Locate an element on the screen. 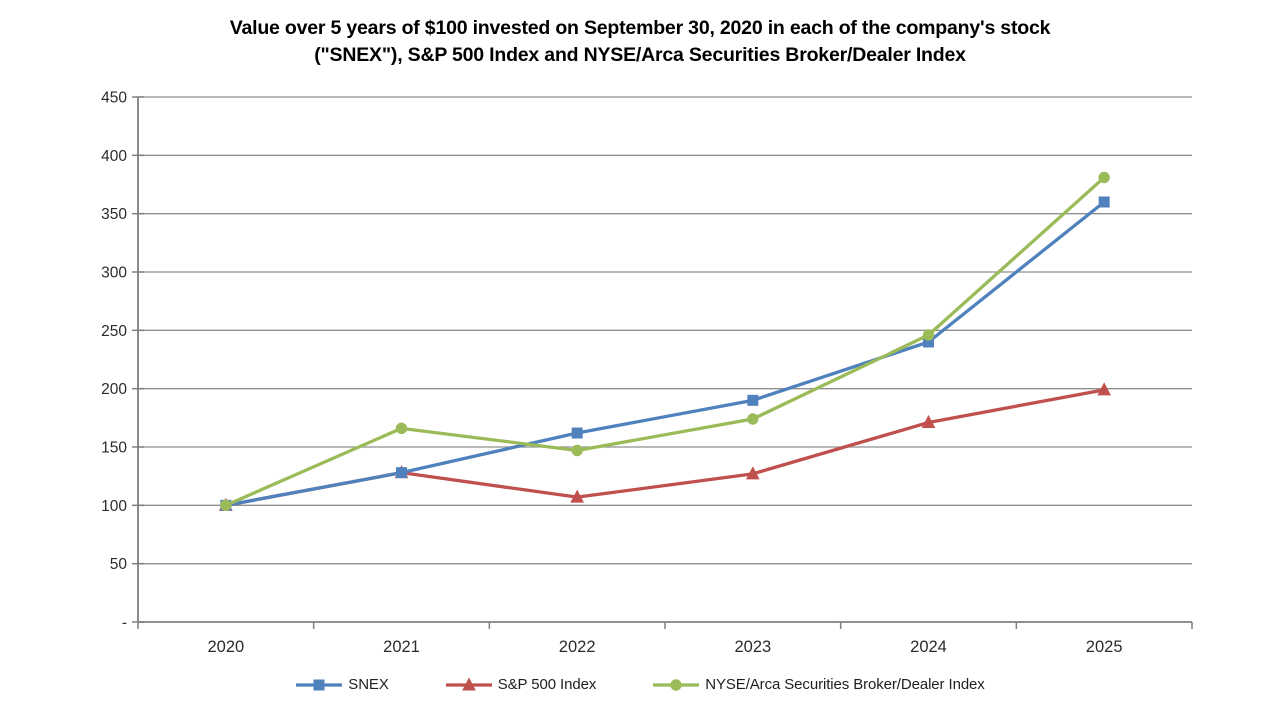  legend-item-nyse-arca-securities-broker-dealer-index: NYSE/Arca Securities Broker/Dealer Index is located at coordinates (818, 684).